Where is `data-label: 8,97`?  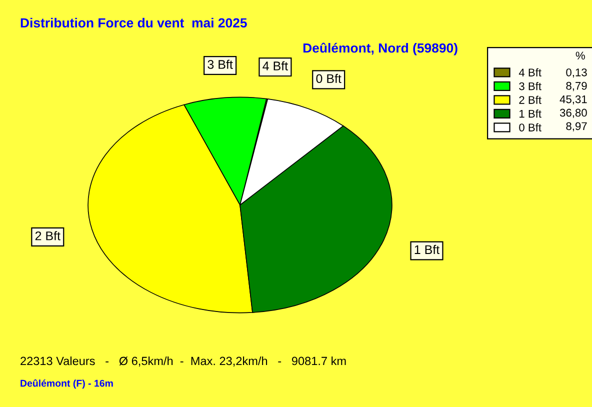 data-label: 8,97 is located at coordinates (576, 127).